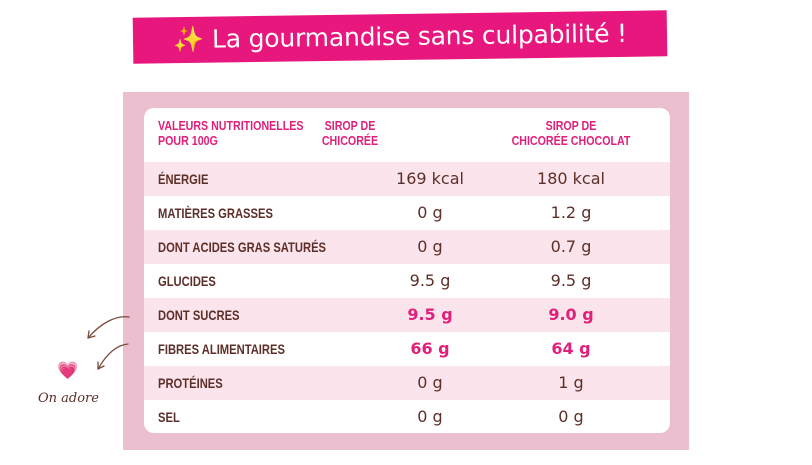 Image resolution: width=812 pixels, height=465 pixels. What do you see at coordinates (571, 348) in the screenshot?
I see `value-sirop-chicoree-chocolat: 64 g` at bounding box center [571, 348].